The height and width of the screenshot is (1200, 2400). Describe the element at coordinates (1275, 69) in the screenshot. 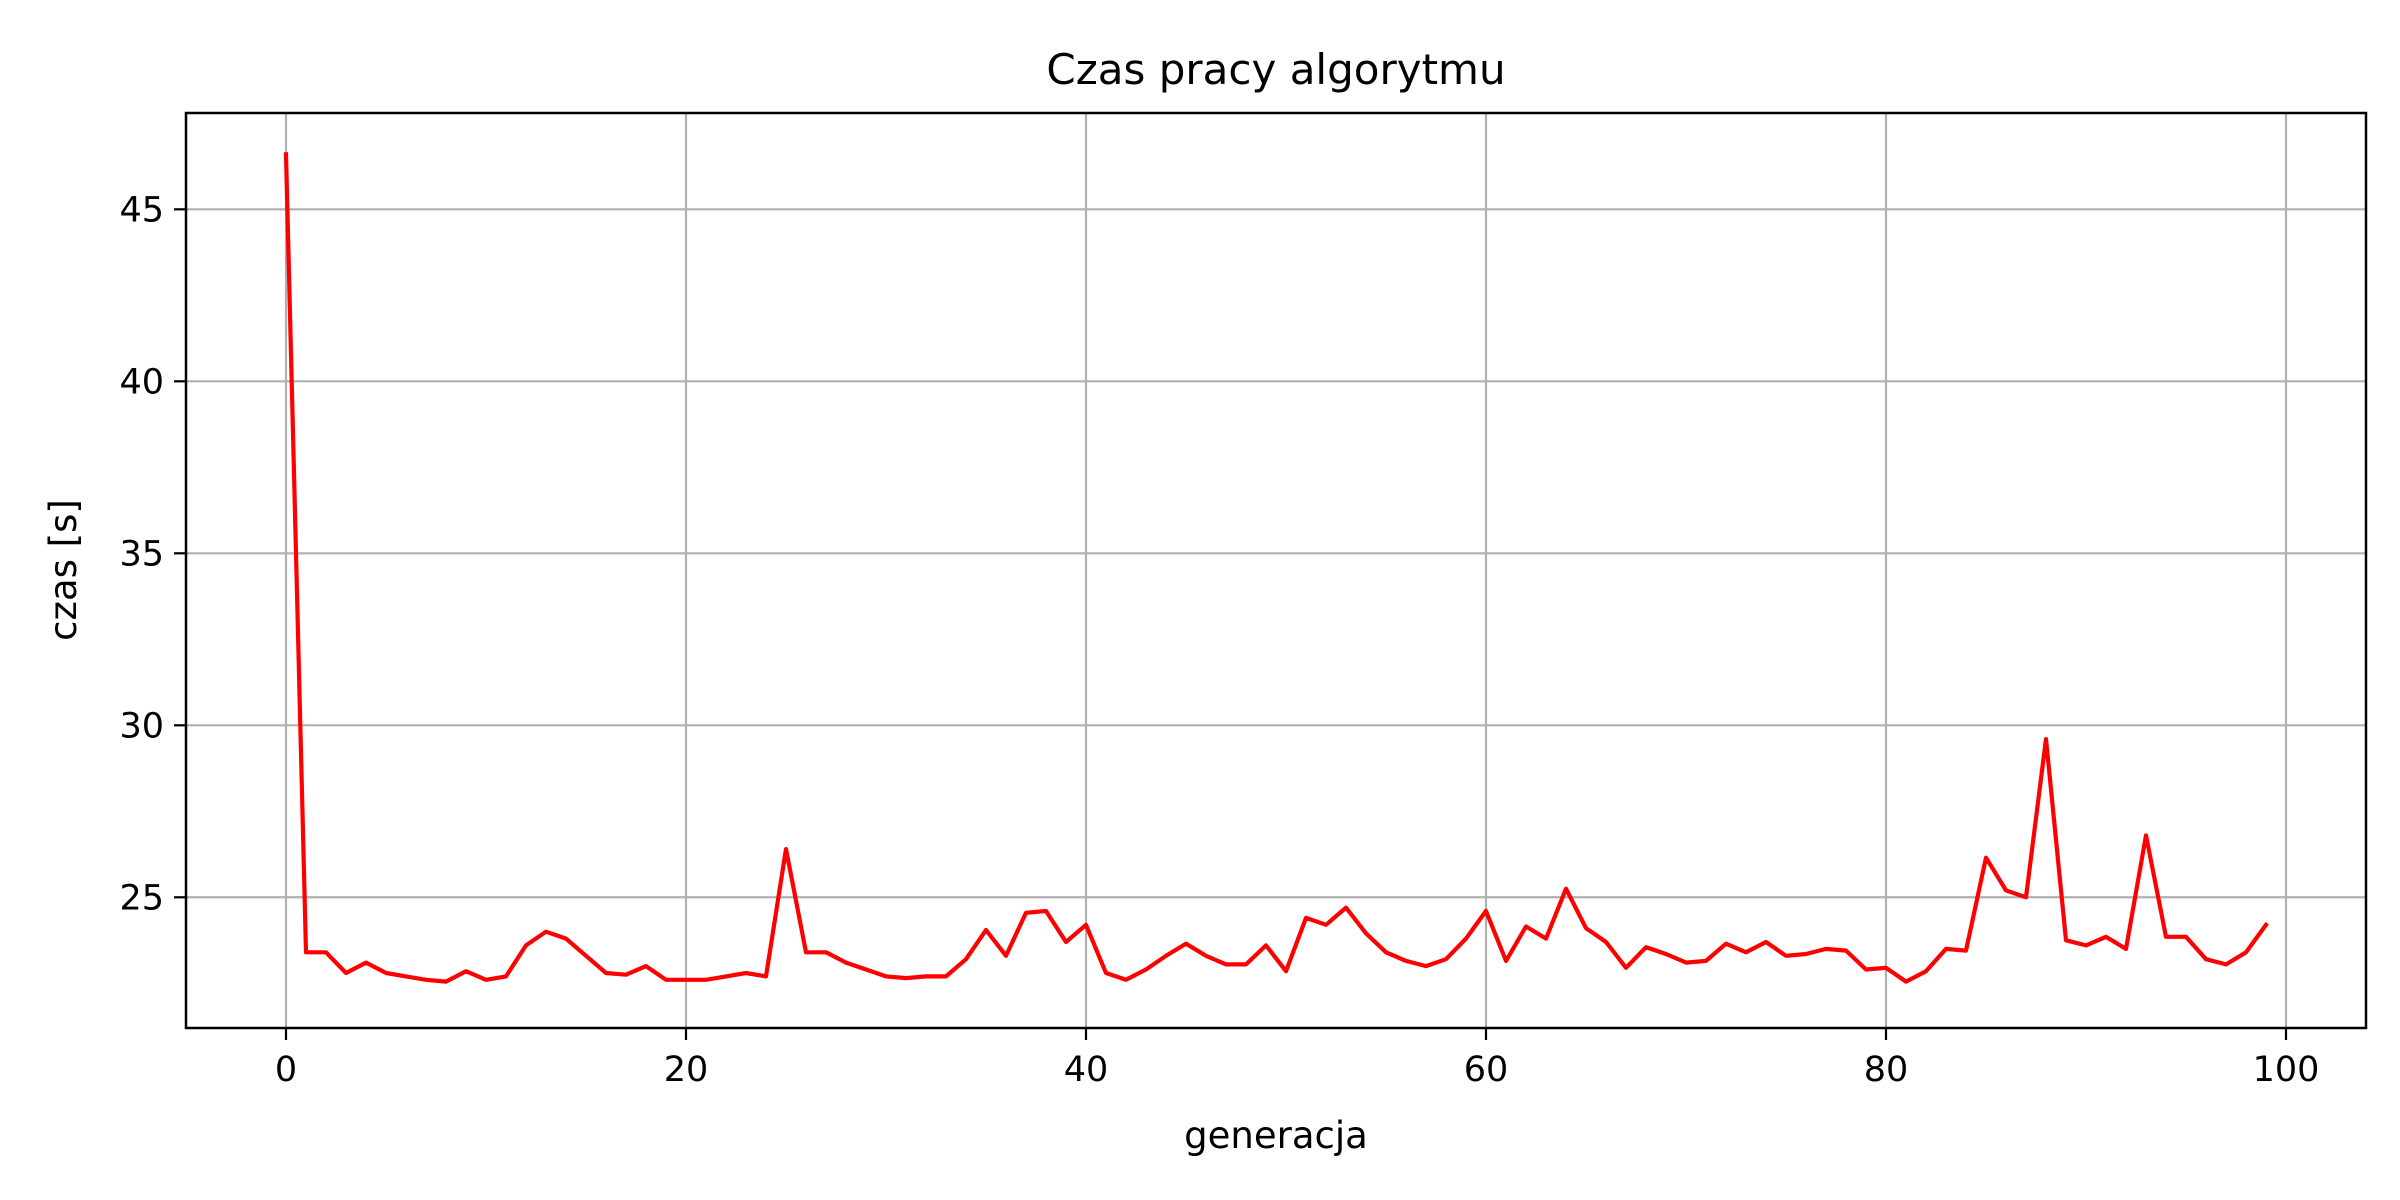

I see `chart-title: Czas pracy algorytmu` at that location.